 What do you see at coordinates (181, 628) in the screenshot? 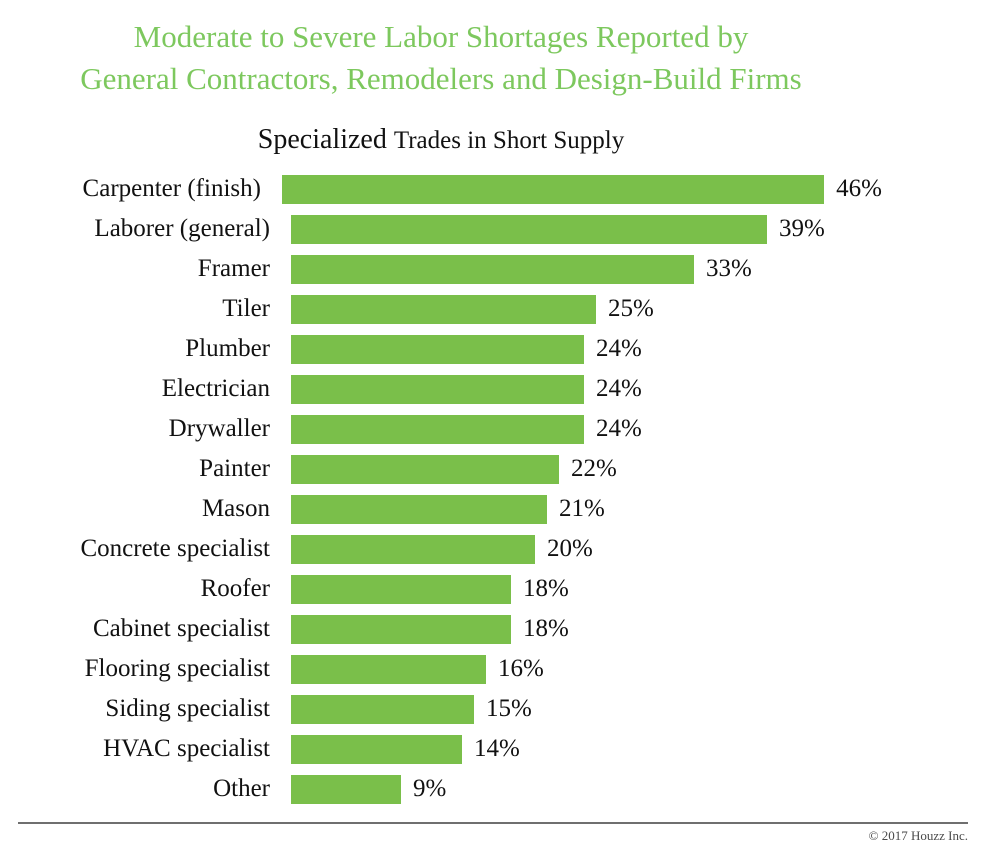
I see `bar-label: Cabinet specialist` at bounding box center [181, 628].